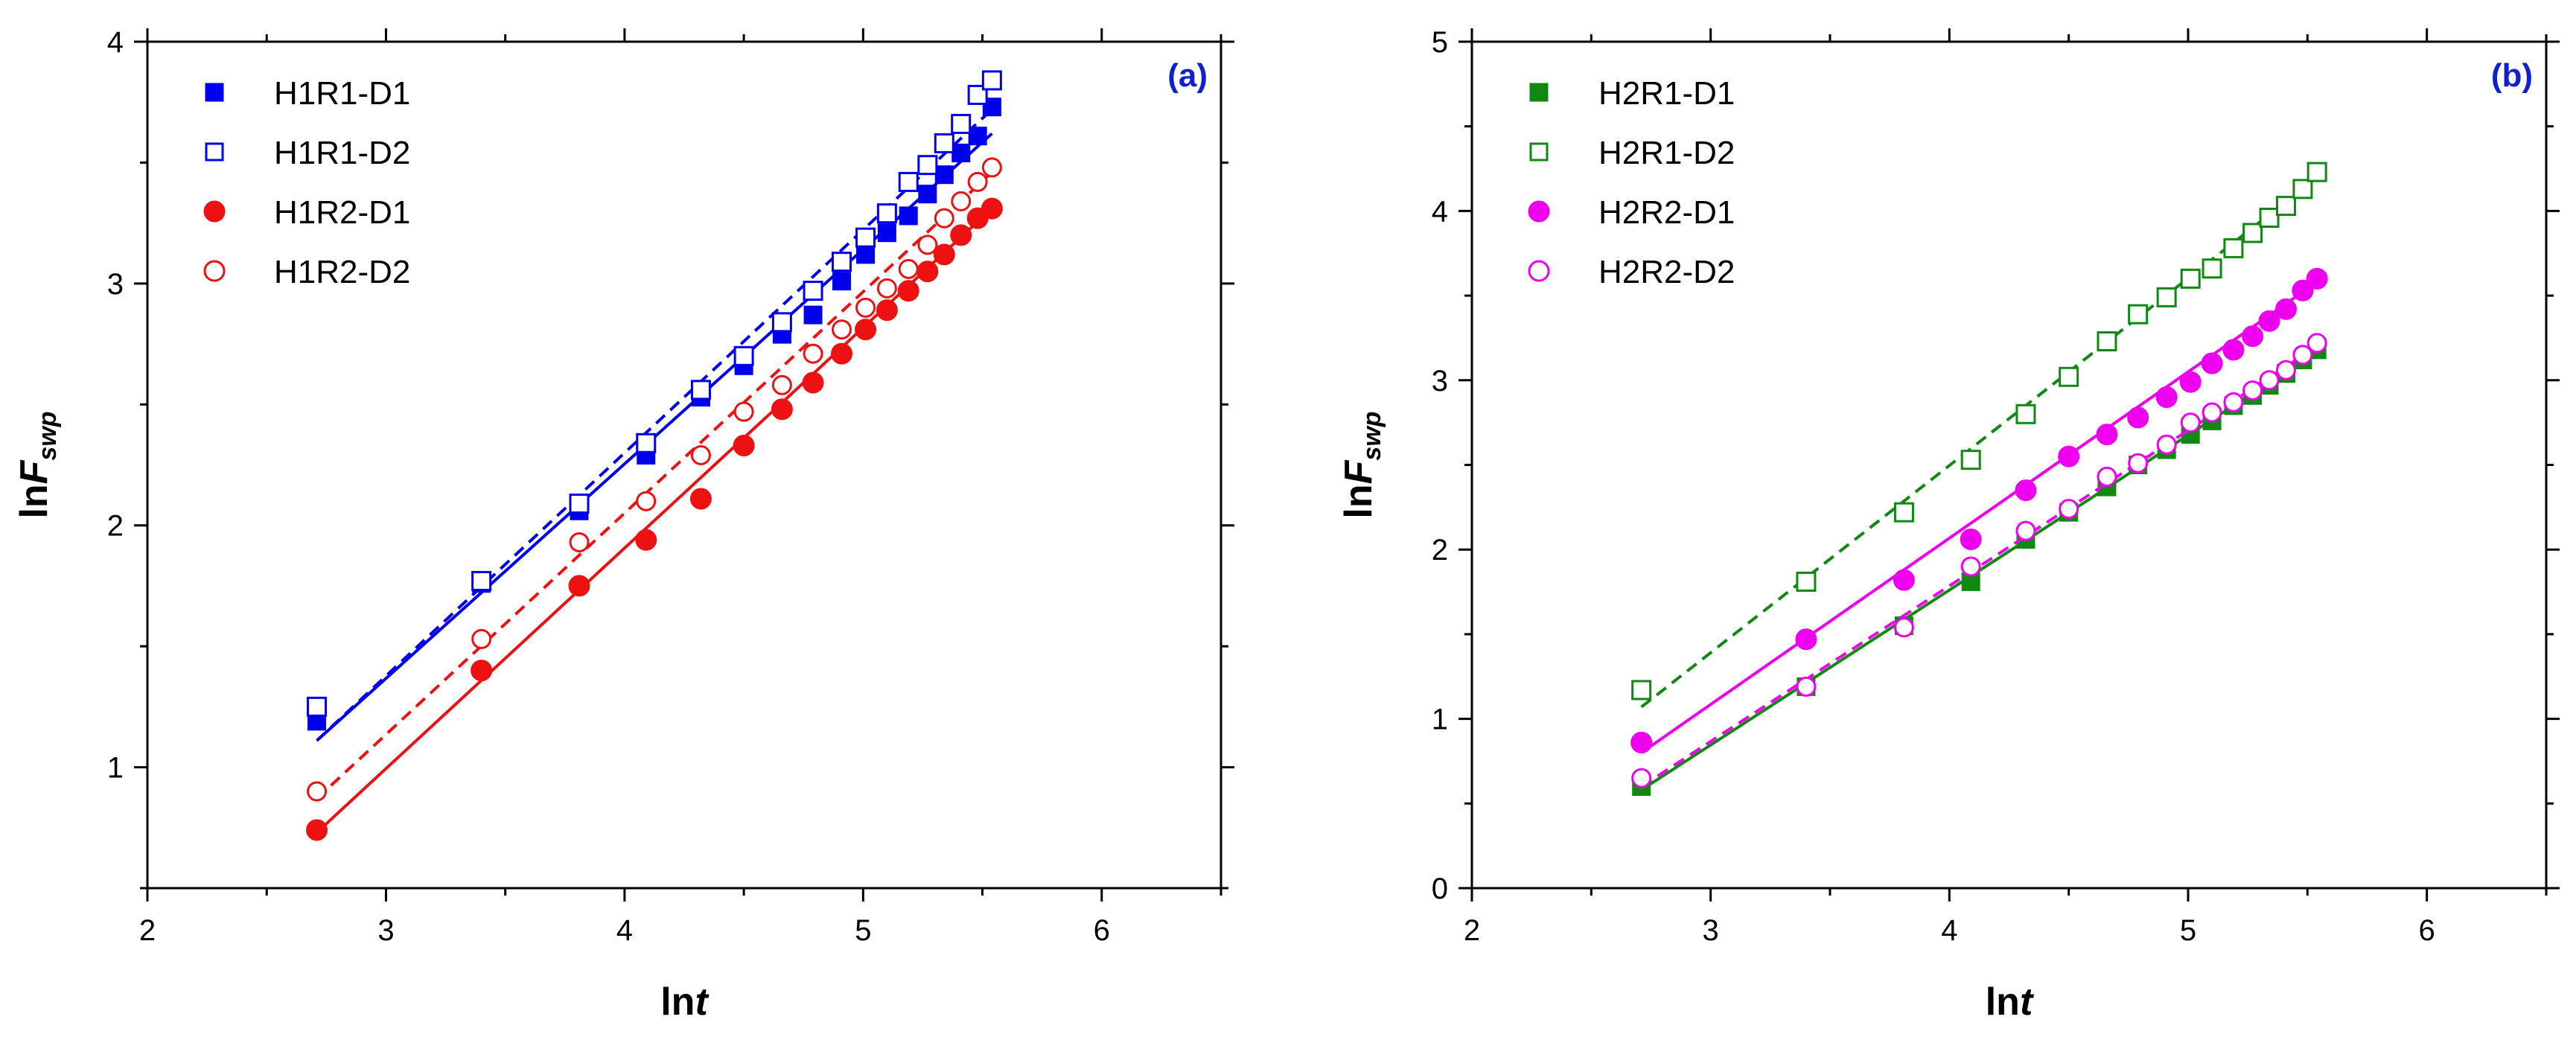  I want to click on x-tick-label: 2, so click(147, 930).